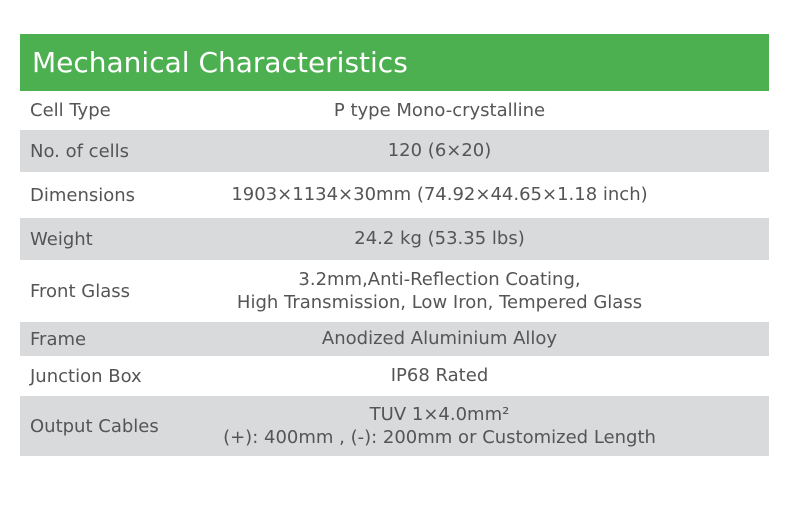 This screenshot has height=507, width=799. What do you see at coordinates (220, 62) in the screenshot?
I see `table-title: Mechanical Characteristics` at bounding box center [220, 62].